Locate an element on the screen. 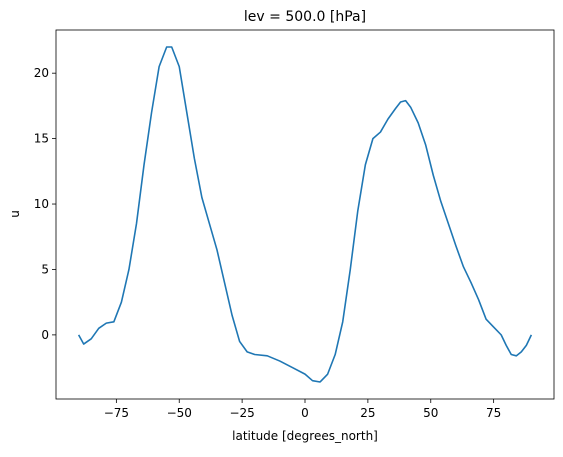 The height and width of the screenshot is (457, 563). x-tick-label: 50 is located at coordinates (430, 413).